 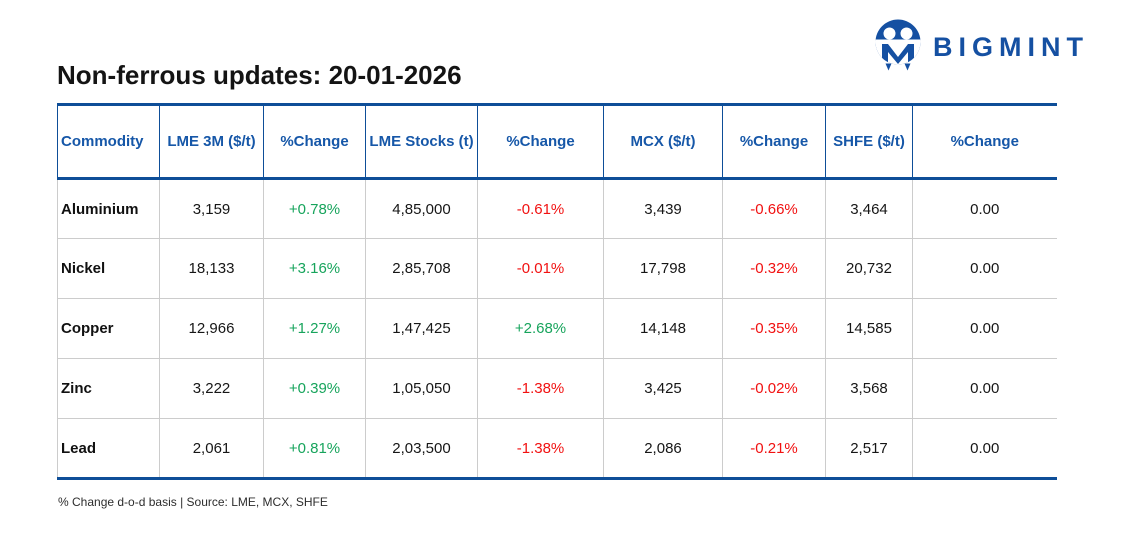 I want to click on brand-name: BIGMINT, so click(x=1011, y=47).